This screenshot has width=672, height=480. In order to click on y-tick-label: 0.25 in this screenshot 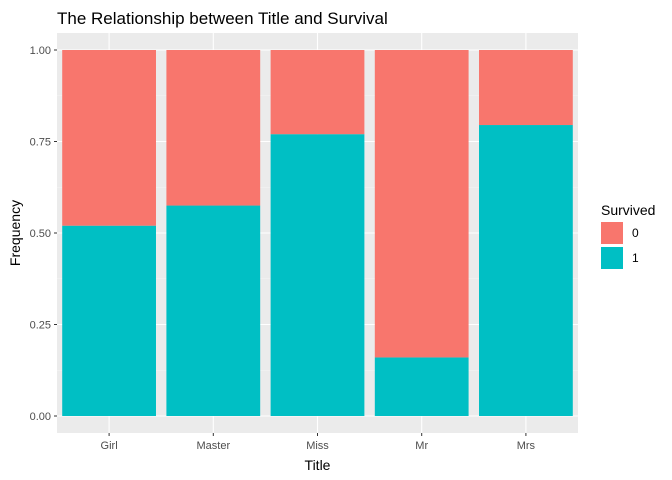, I will do `click(40, 326)`.